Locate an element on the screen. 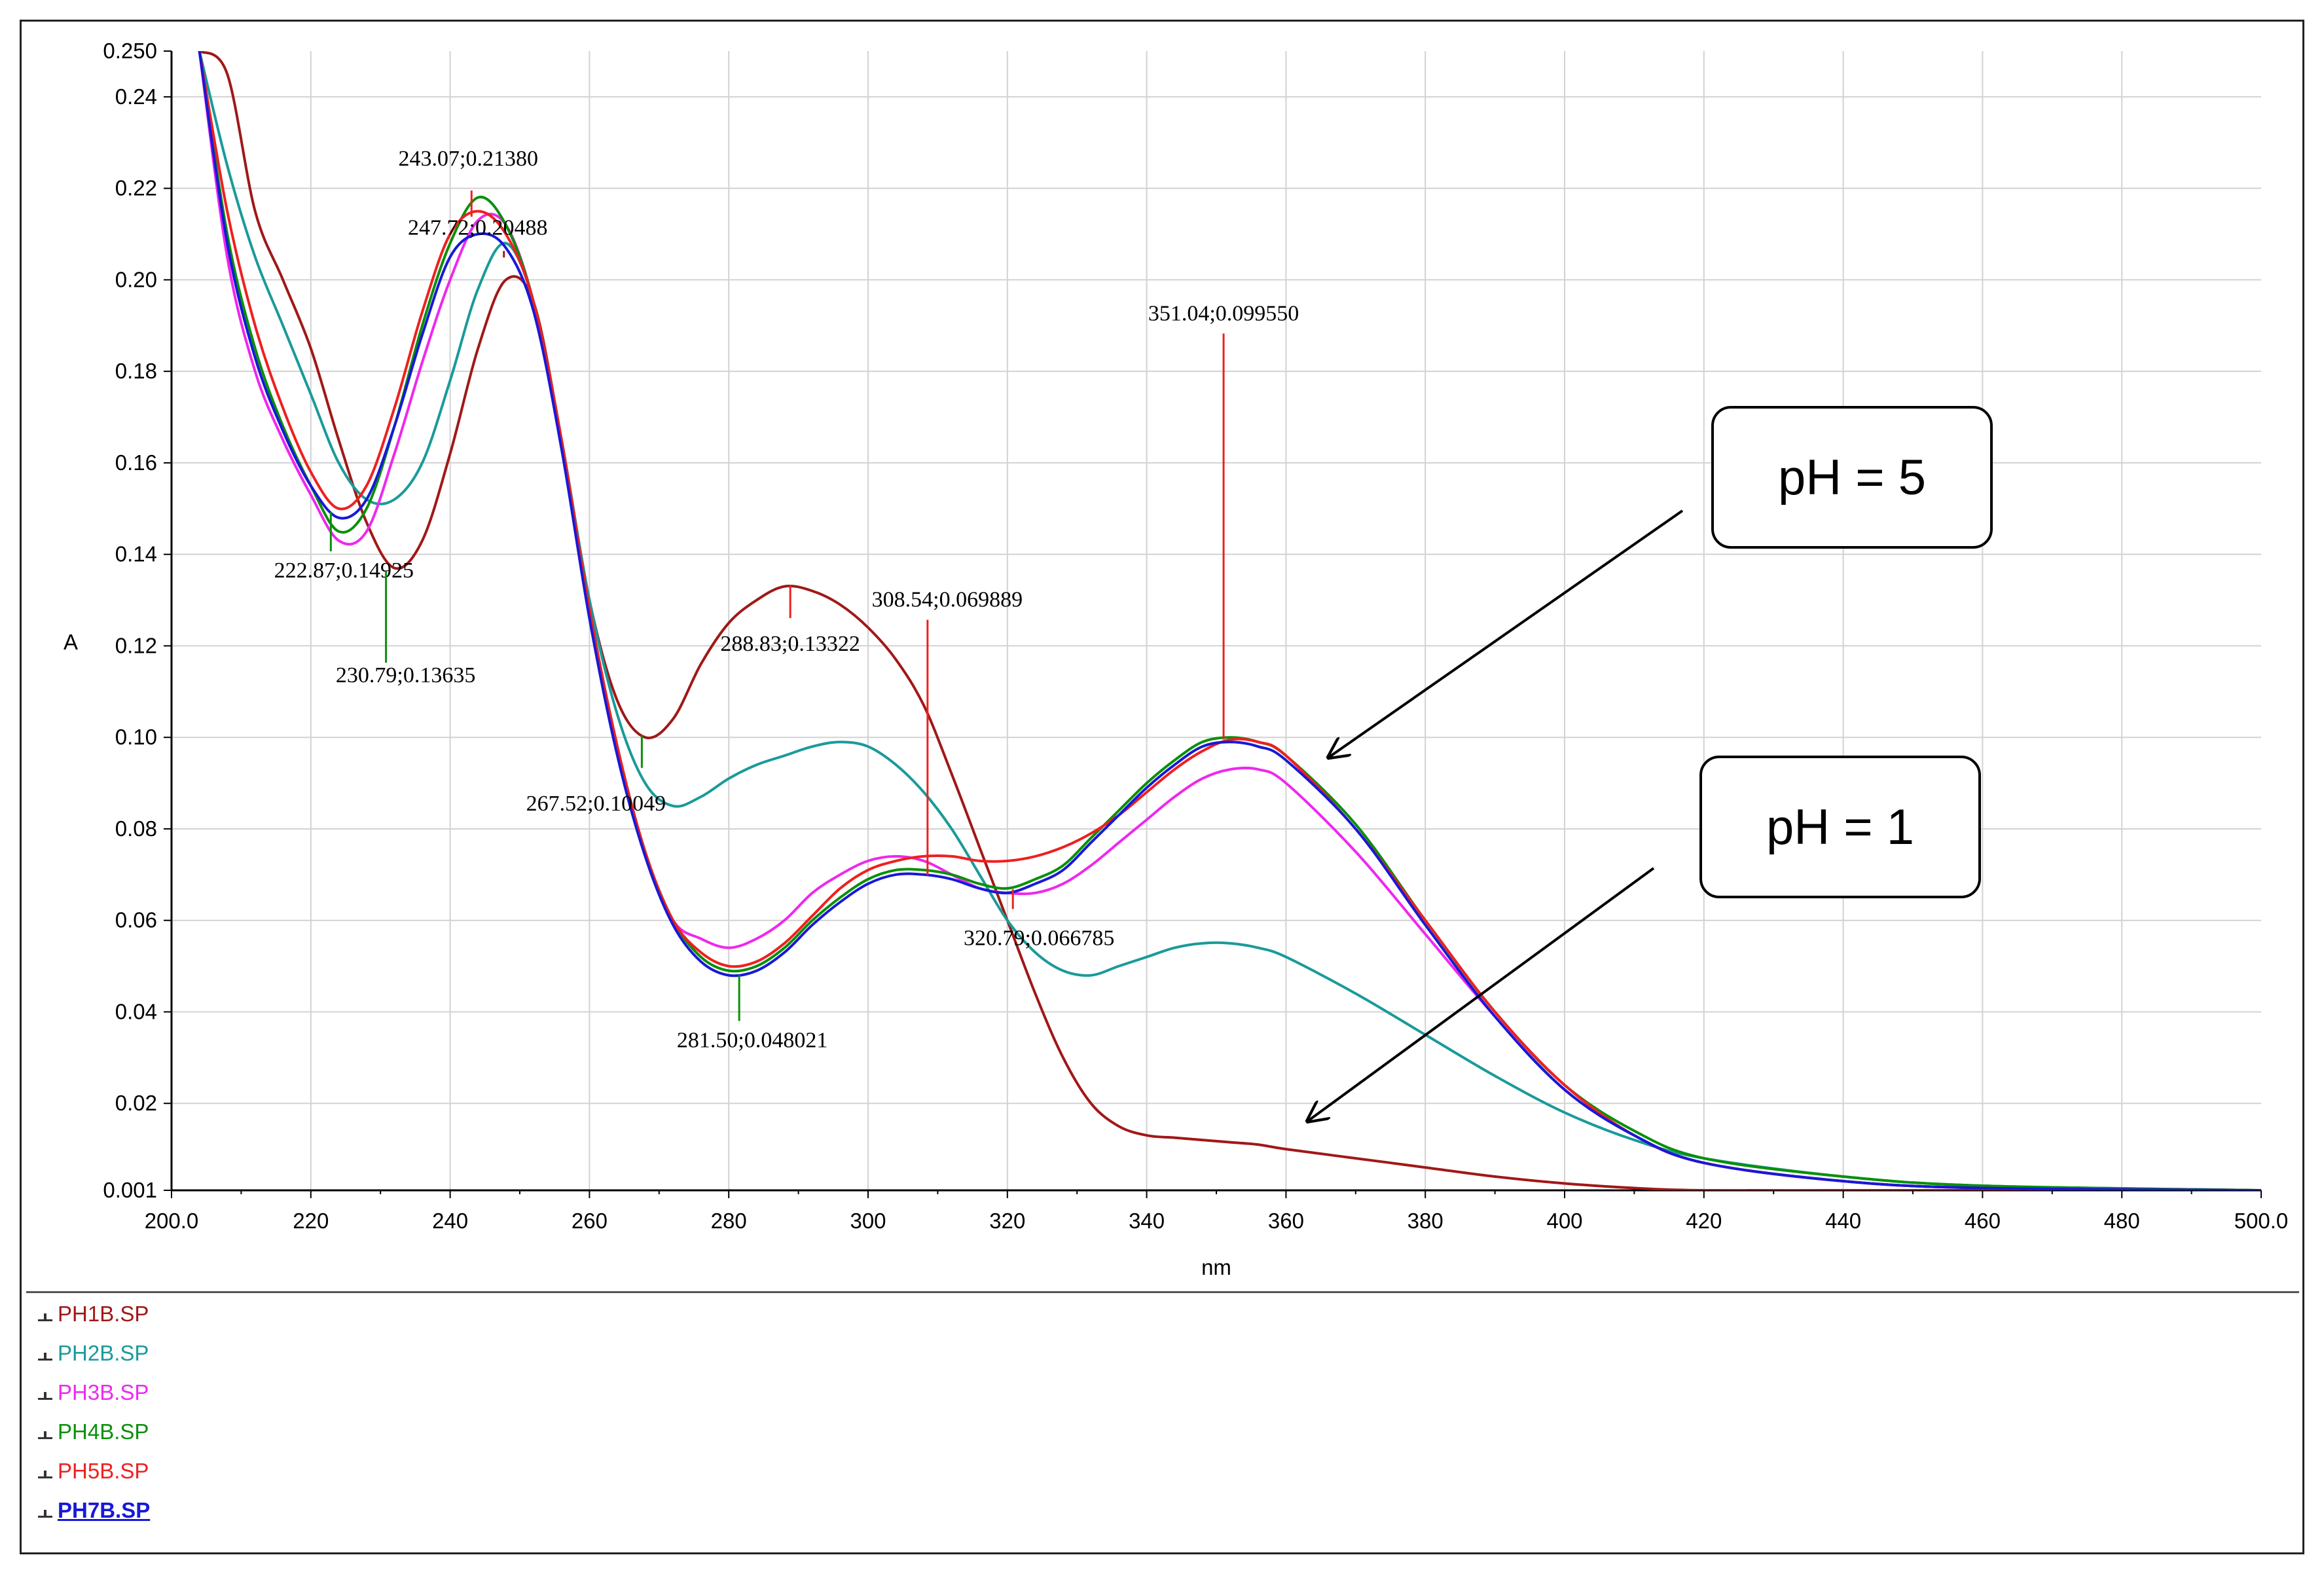 Image resolution: width=2324 pixels, height=1574 pixels. legend-label: PH4B.SP is located at coordinates (103, 1432).